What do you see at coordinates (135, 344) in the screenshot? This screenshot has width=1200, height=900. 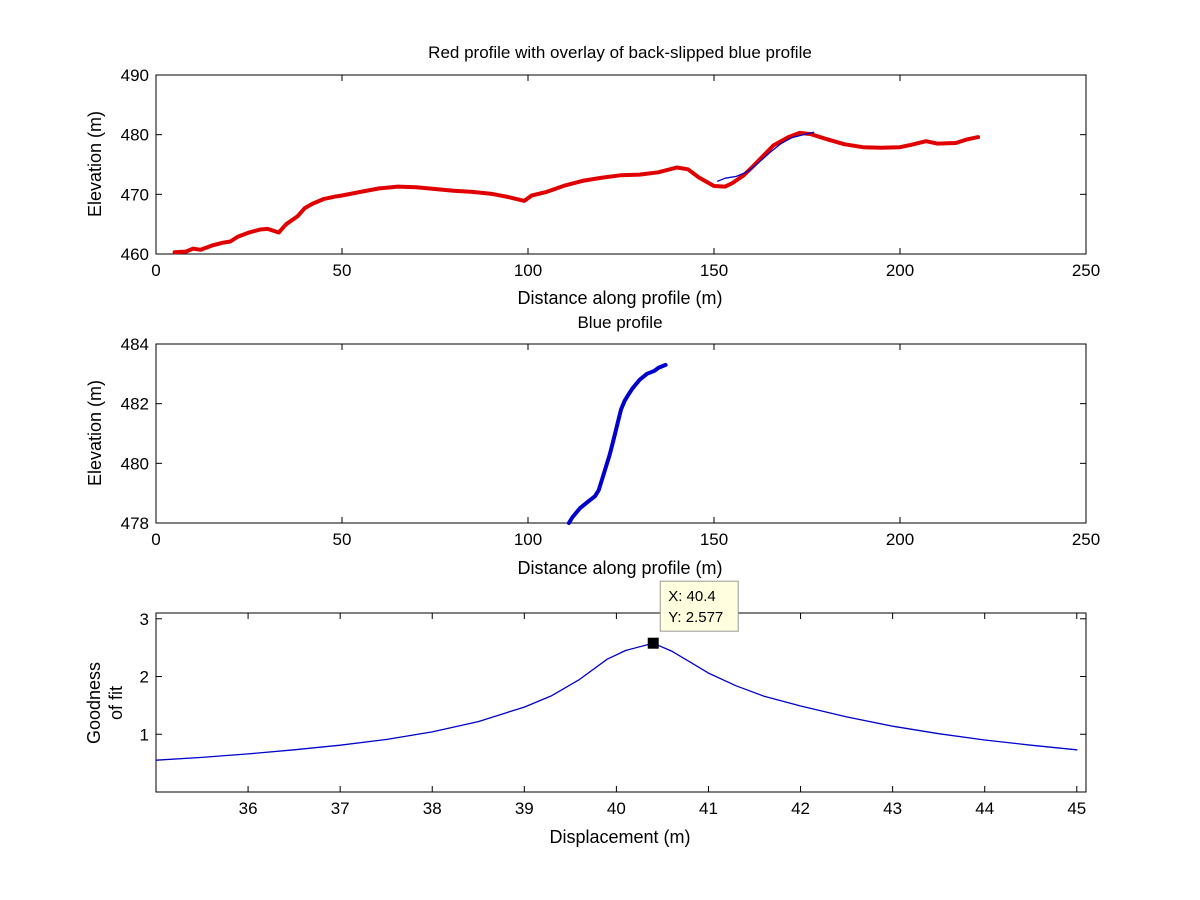 I see `y-tick-label: 484` at bounding box center [135, 344].